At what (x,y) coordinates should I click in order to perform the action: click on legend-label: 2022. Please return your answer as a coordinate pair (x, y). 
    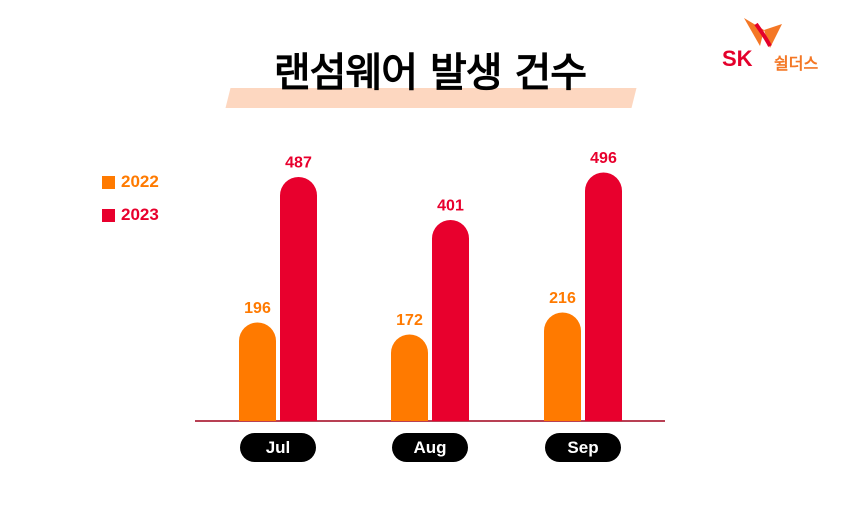
    Looking at the image, I should click on (140, 181).